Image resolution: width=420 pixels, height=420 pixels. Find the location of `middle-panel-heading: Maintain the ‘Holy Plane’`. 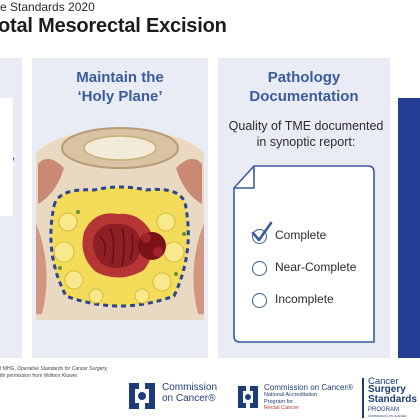

middle-panel-heading: Maintain the ‘Holy Plane’ is located at coordinates (120, 87).